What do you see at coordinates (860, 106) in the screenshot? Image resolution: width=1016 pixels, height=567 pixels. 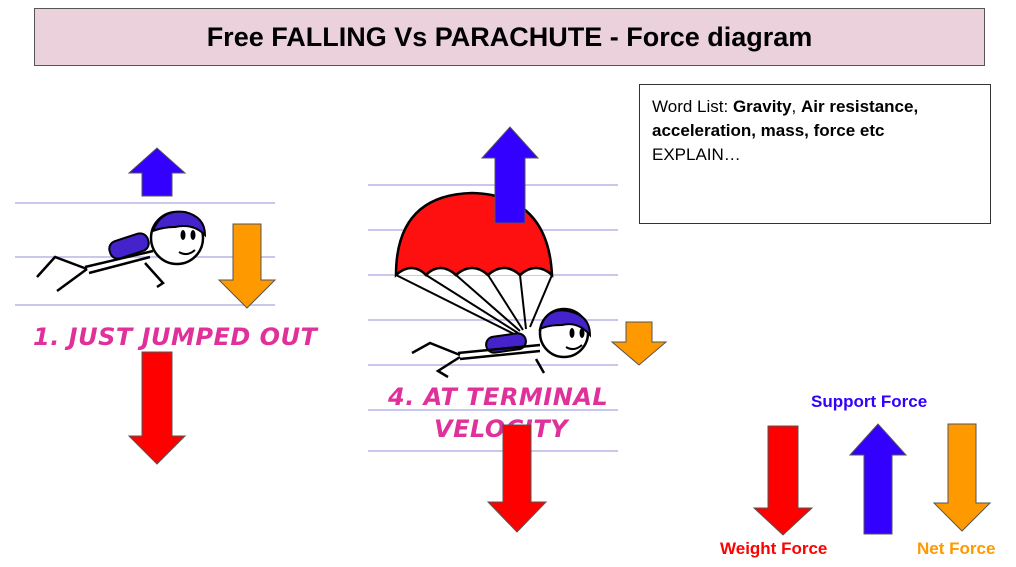 I see `word-air-resistance: Air resistance,` at bounding box center [860, 106].